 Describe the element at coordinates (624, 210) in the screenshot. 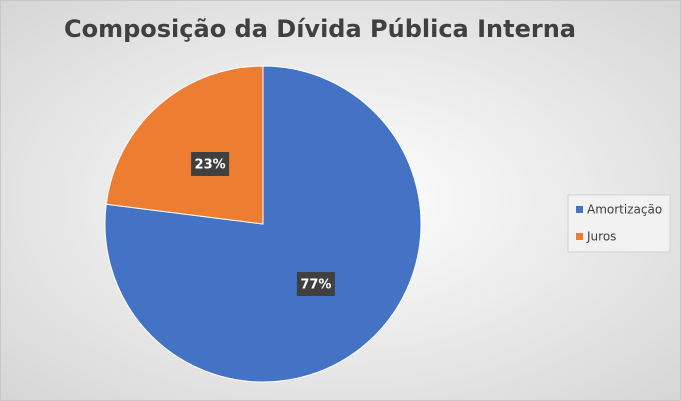

I see `legend-label: Amortização` at that location.